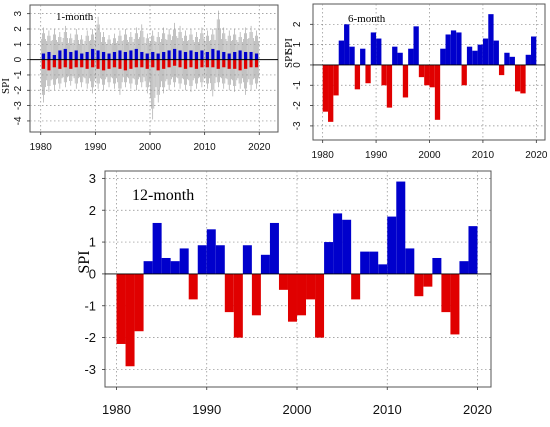 The image size is (550, 427). Describe the element at coordinates (297, 44) in the screenshot. I see `y-tick-label: 1` at that location.